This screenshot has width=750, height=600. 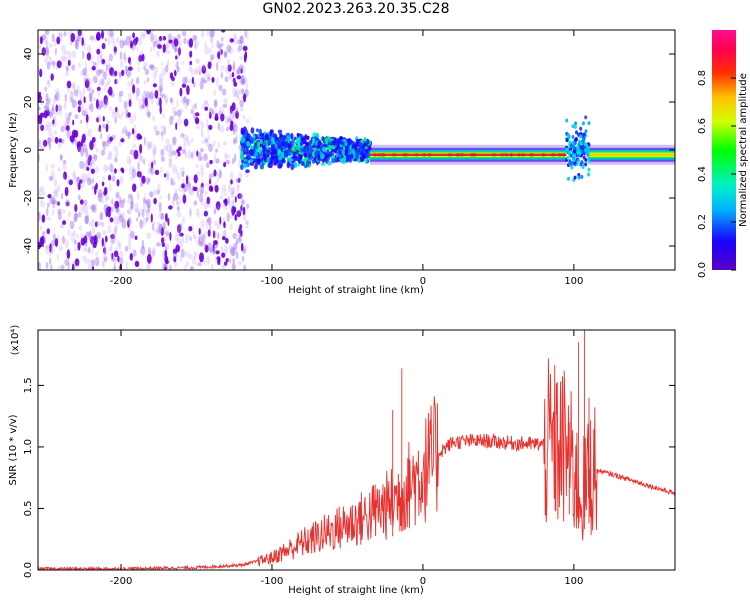 What do you see at coordinates (743, 150) in the screenshot?
I see `colorbar-label: Normalized spectral amplitude` at bounding box center [743, 150].